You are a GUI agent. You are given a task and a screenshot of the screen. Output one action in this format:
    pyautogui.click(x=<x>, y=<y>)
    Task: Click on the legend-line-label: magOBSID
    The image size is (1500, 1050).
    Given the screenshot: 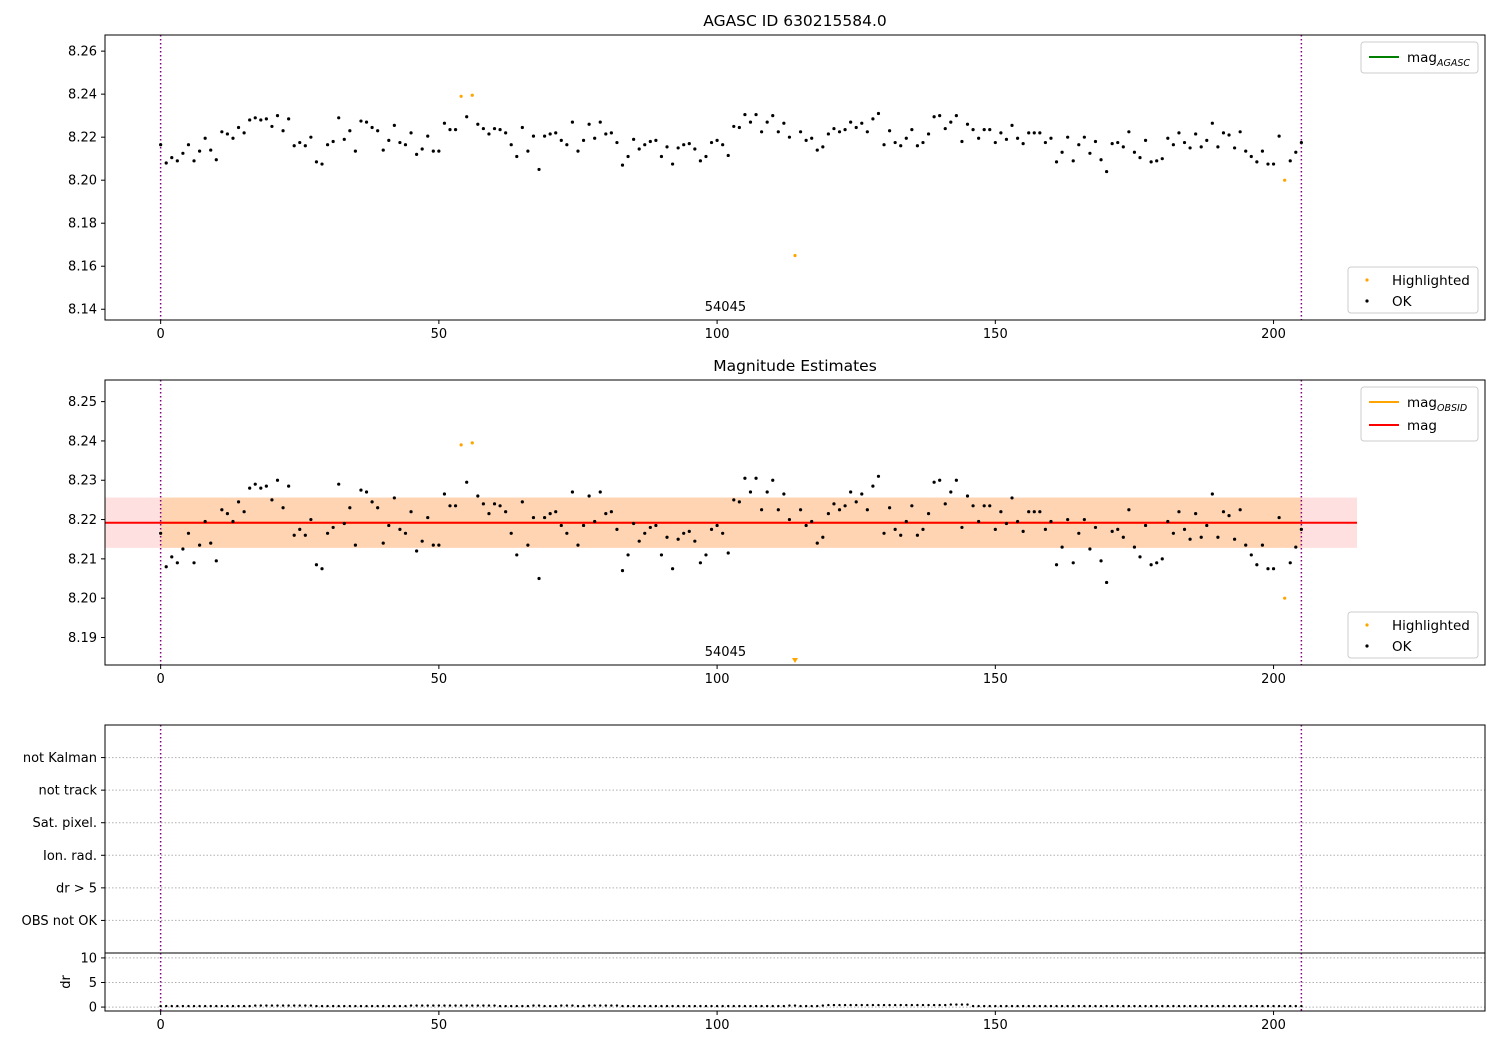 What is the action you would take?
    pyautogui.click(x=1437, y=404)
    